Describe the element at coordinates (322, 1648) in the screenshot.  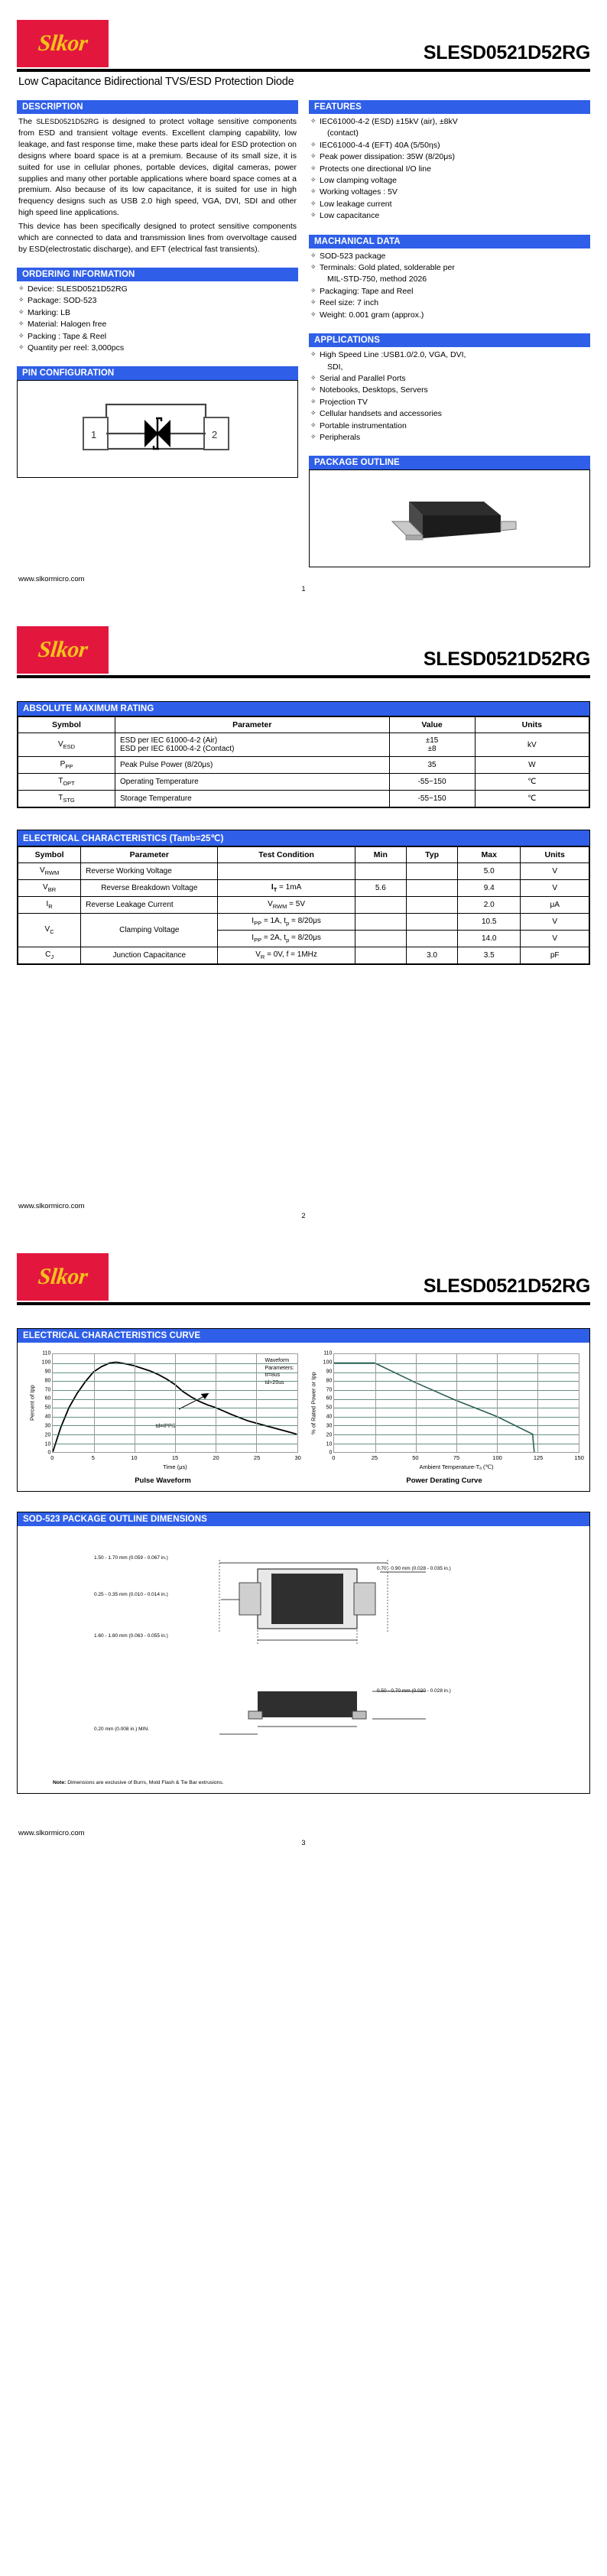
I see `package-outline-svg` at that location.